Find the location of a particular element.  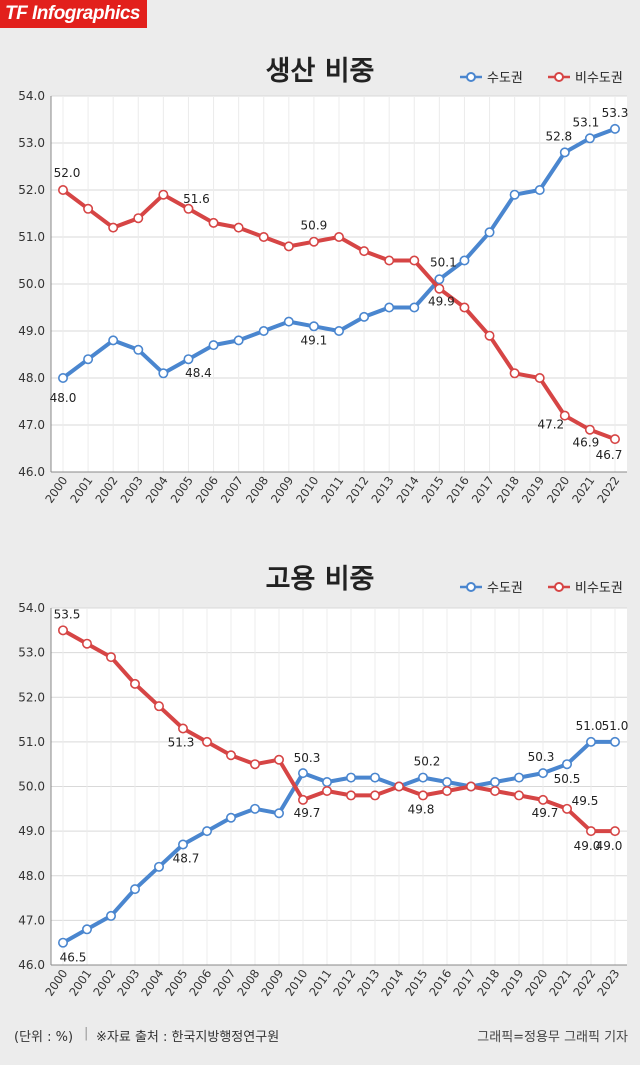

data-label-noncapital: 46.9 is located at coordinates (586, 443).